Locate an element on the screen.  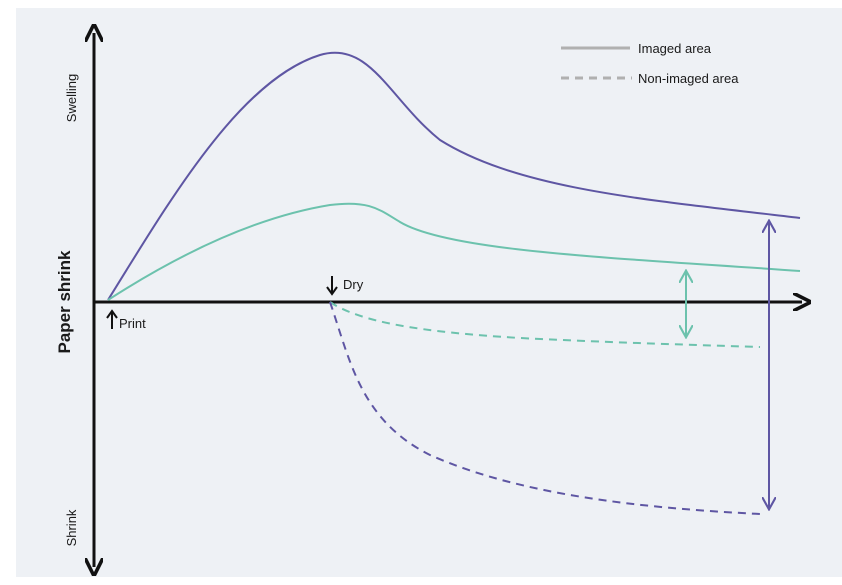
teal-imaged-curve is located at coordinates (454, 251).